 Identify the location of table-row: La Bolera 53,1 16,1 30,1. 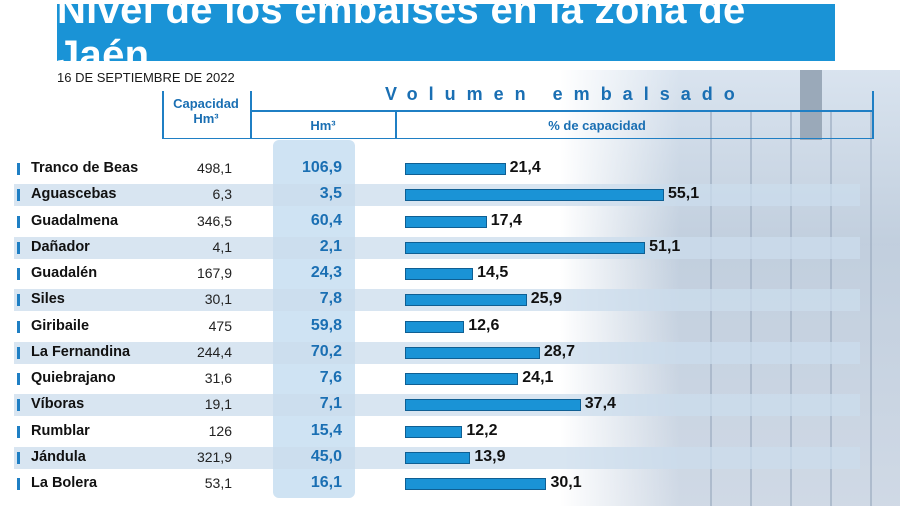
(437, 484).